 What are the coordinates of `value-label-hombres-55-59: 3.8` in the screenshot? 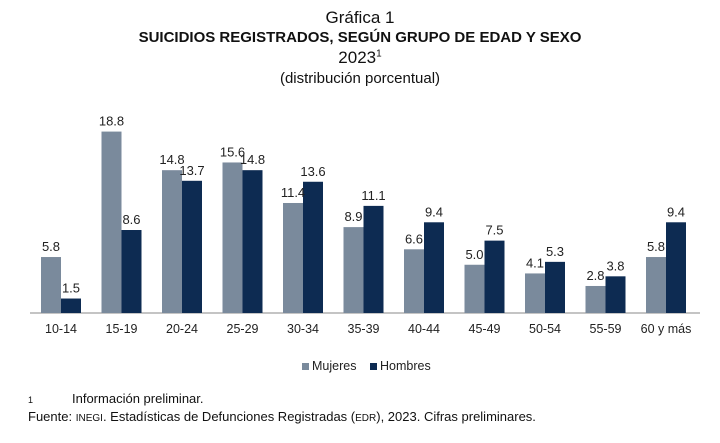 It's located at (615, 265).